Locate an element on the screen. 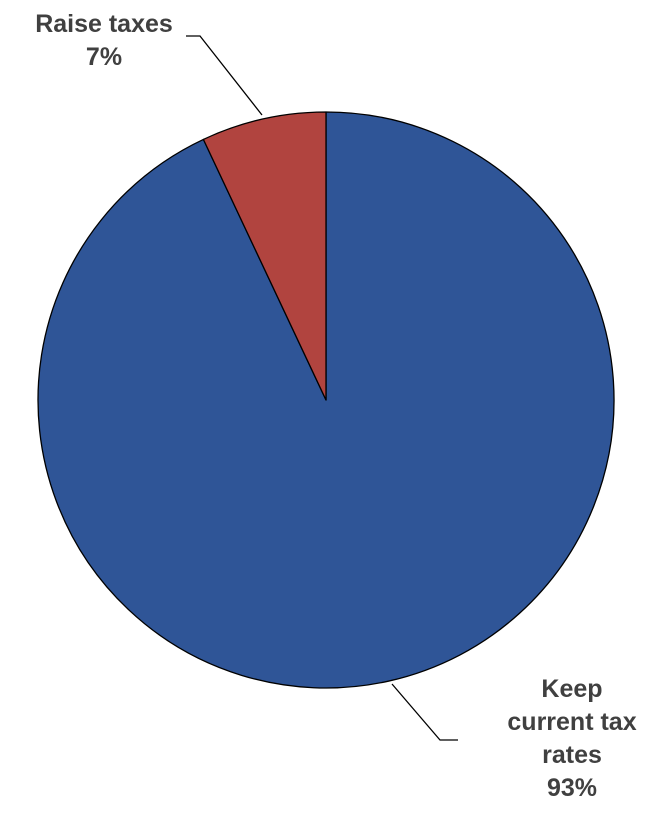  data-label-category: rates is located at coordinates (572, 755).